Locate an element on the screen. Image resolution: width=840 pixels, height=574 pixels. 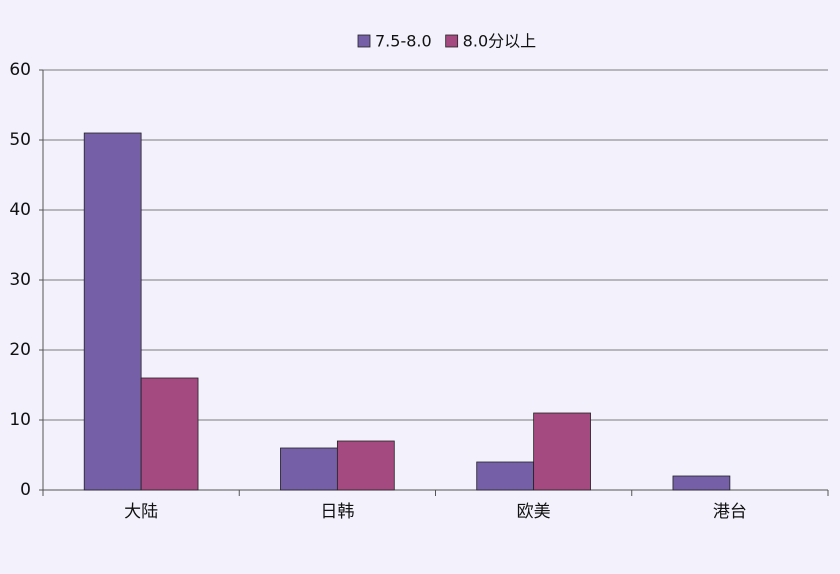
legend-label: 8.0分以上 is located at coordinates (499, 41).